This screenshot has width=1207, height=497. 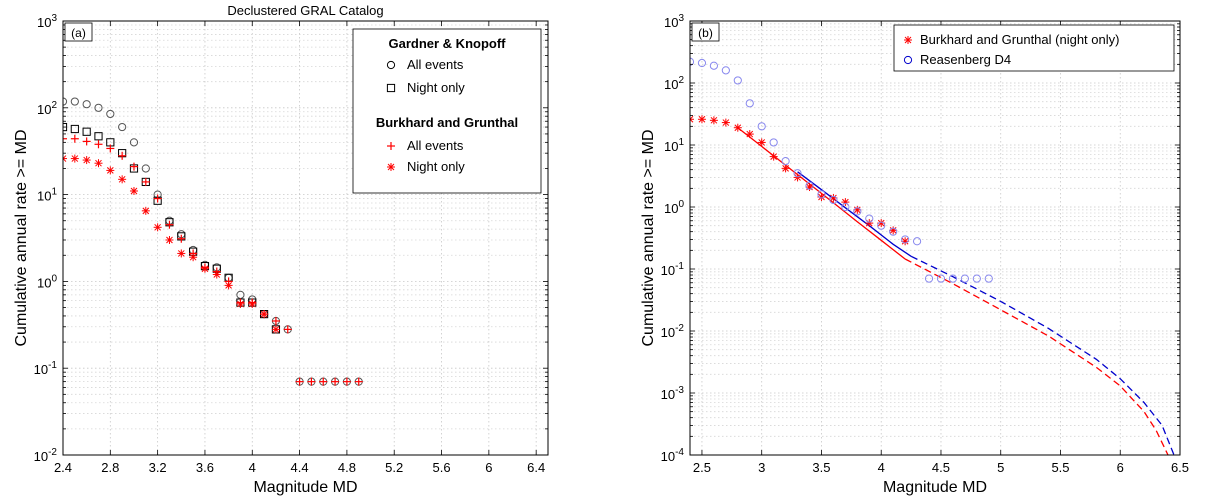 I want to click on x-tick-label: 3.6, so click(x=205, y=467).